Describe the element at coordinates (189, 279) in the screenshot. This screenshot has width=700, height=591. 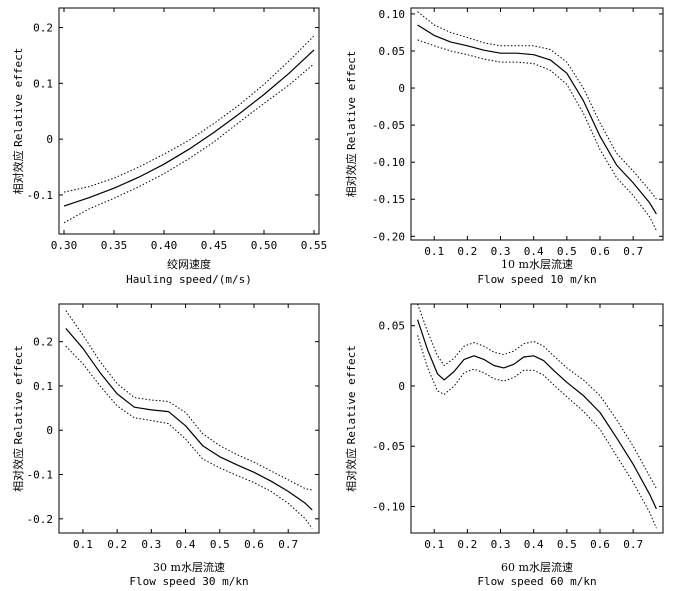
I see `x-axis-label-en: Hauling speed/(m/s)` at that location.